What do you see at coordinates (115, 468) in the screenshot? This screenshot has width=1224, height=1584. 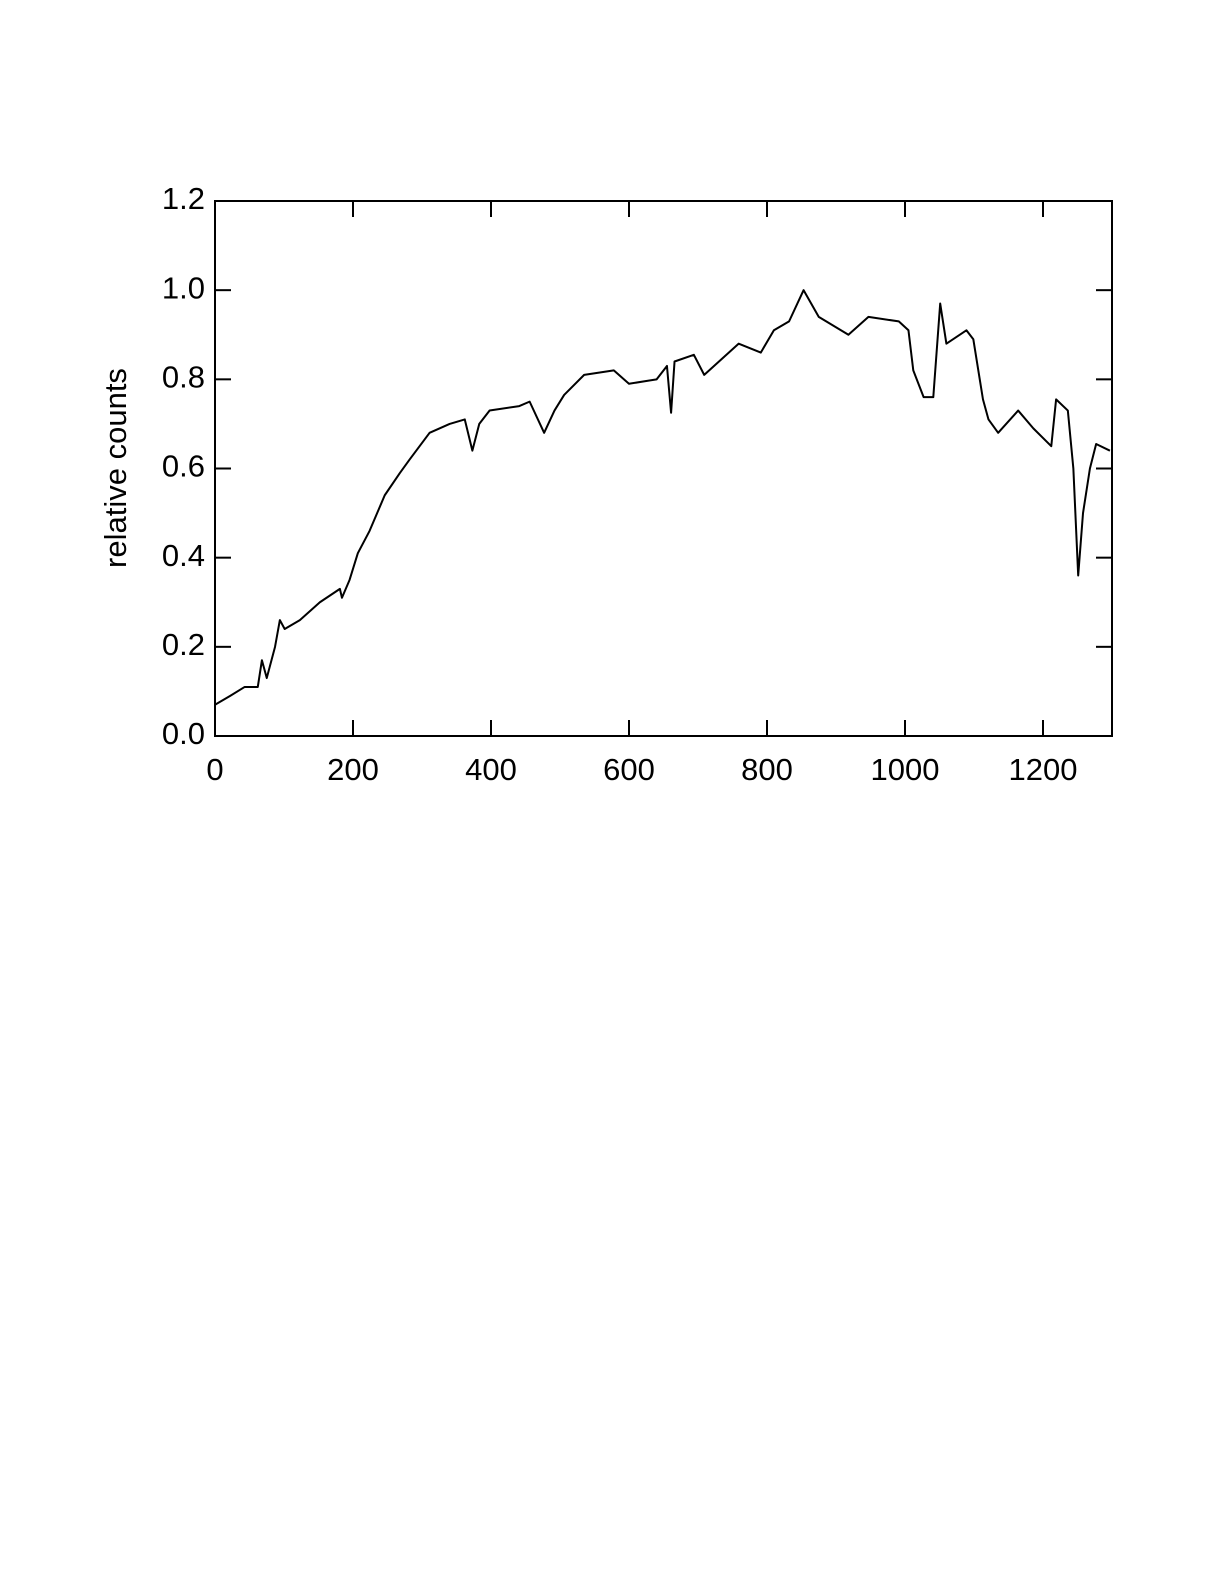 I see `y-axis-label: relative counts` at bounding box center [115, 468].